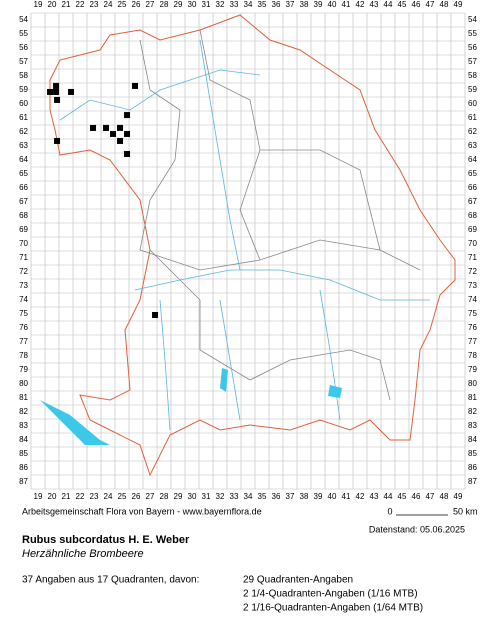  Describe the element at coordinates (150, 4) in the screenshot. I see `column-label: 27` at that location.